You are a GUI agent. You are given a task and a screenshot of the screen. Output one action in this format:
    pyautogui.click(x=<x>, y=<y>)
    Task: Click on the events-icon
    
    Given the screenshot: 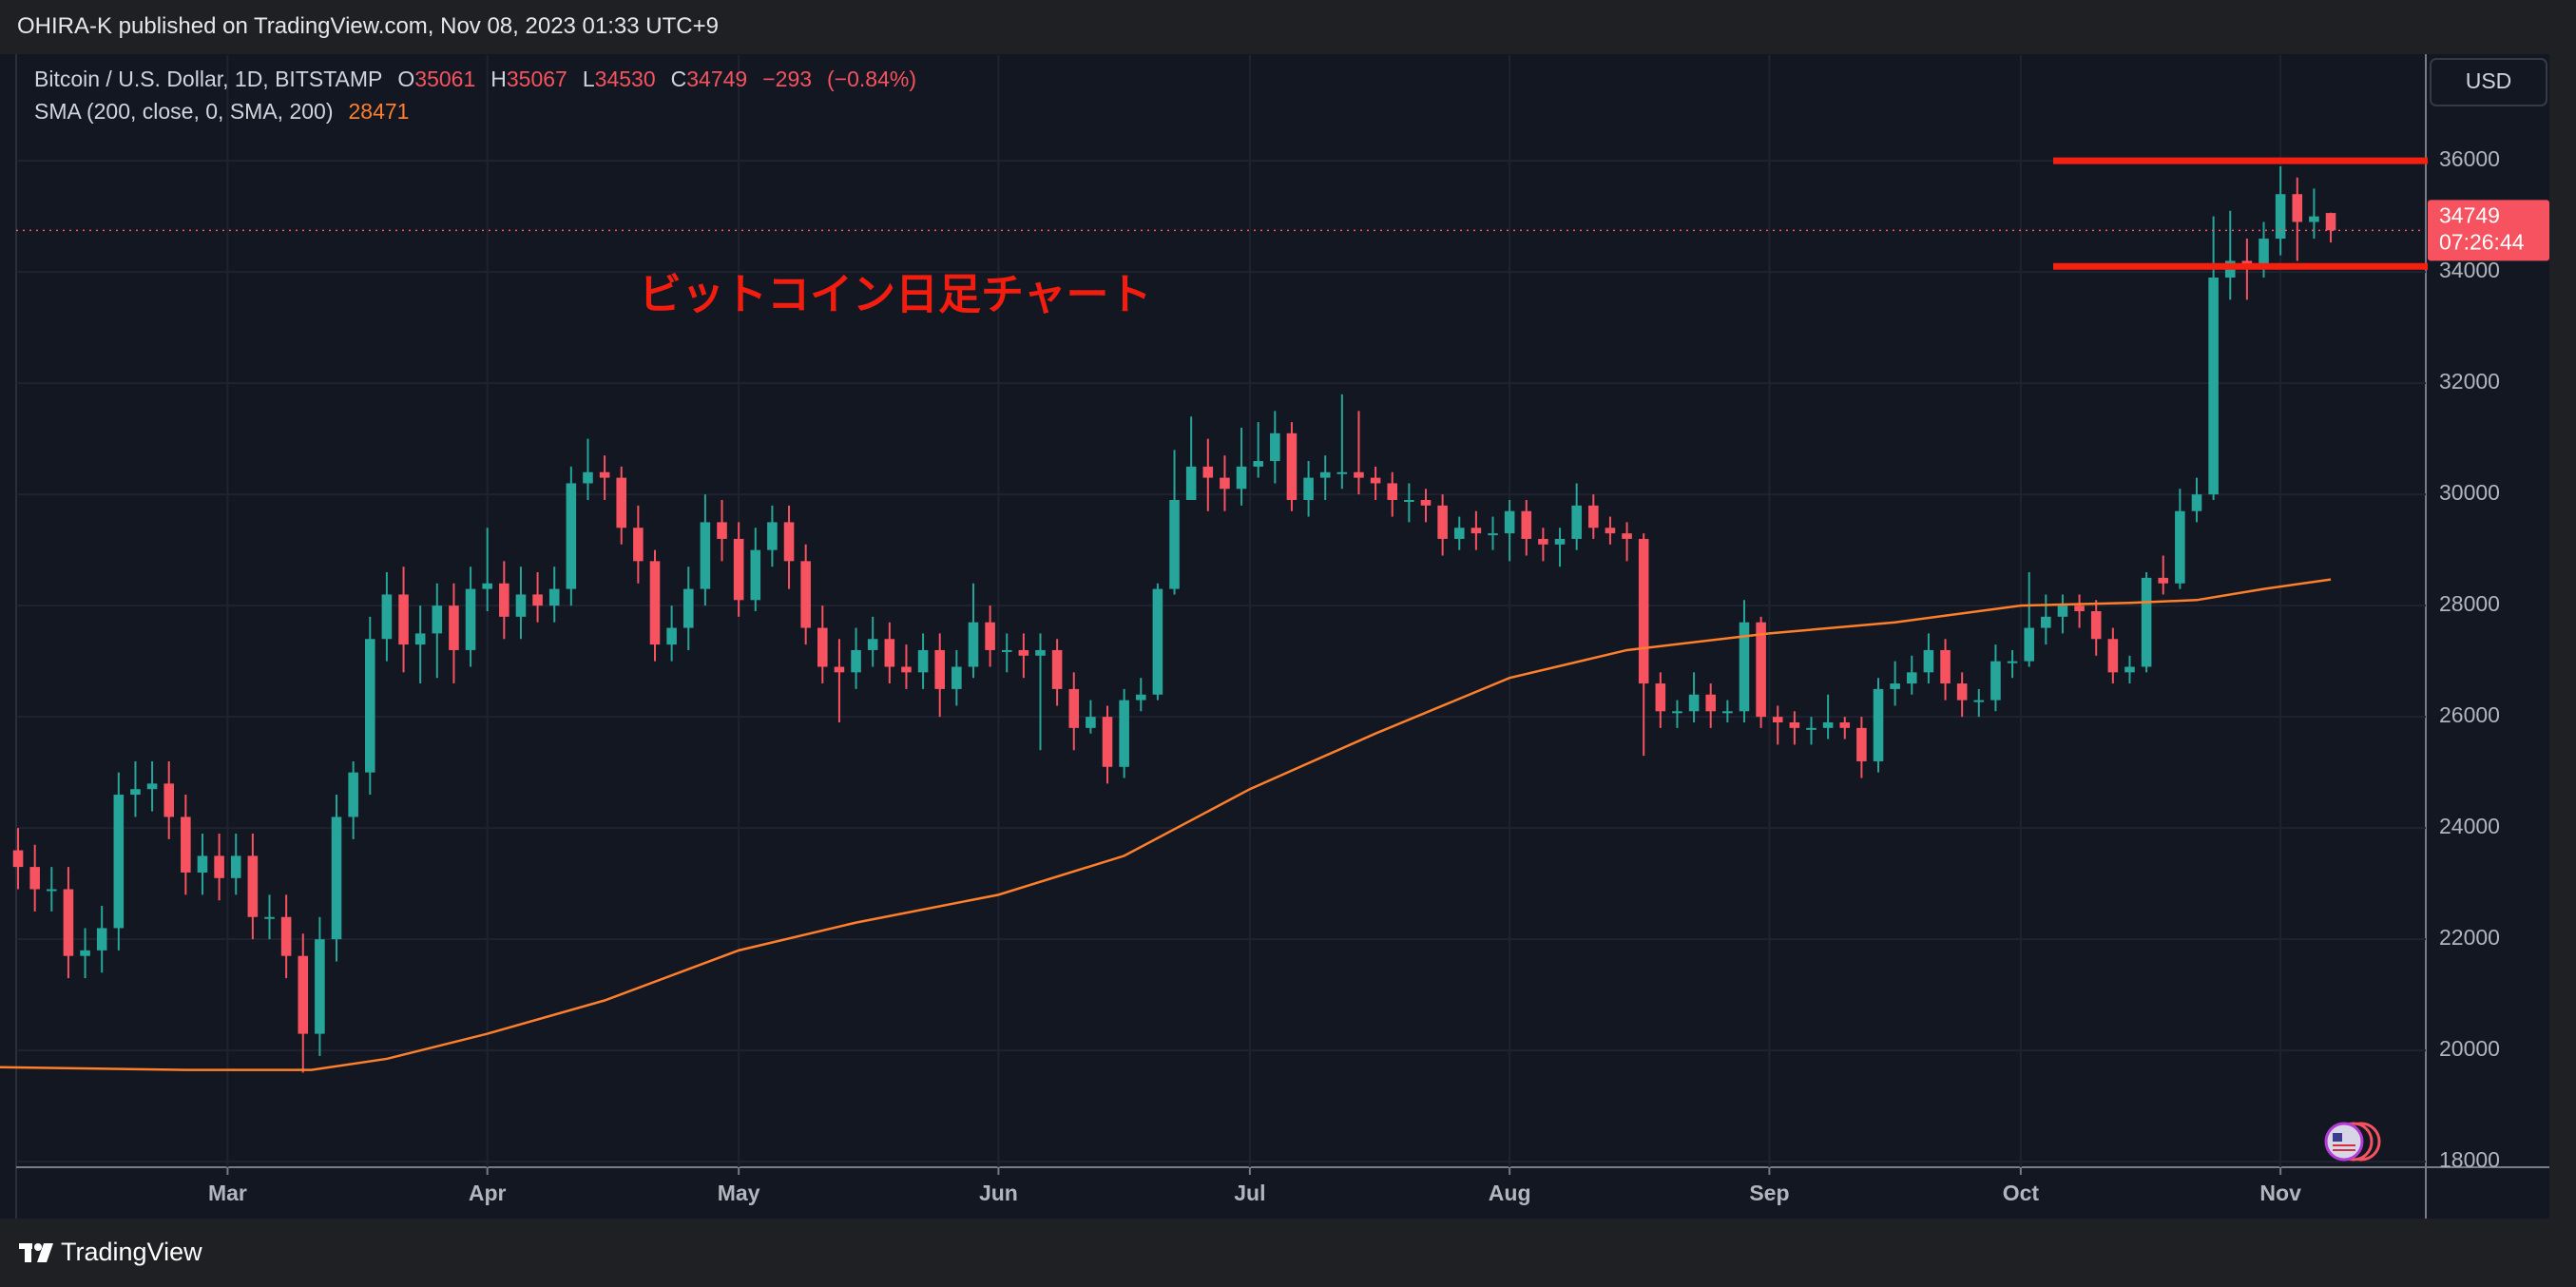 What is the action you would take?
    pyautogui.click(x=2352, y=1142)
    